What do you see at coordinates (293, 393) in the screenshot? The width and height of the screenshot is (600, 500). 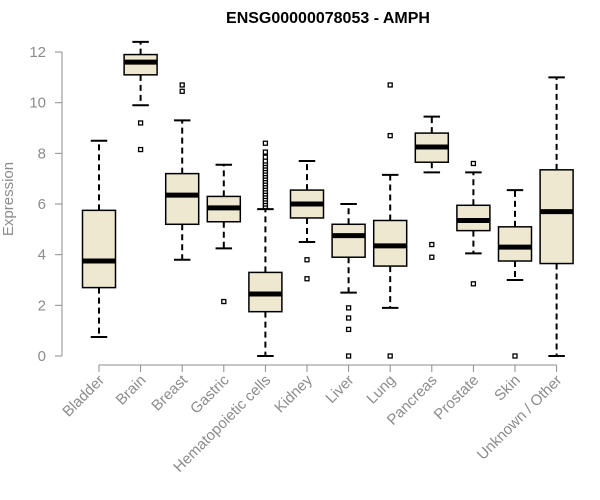 I see `x-tick-label: Kidney` at bounding box center [293, 393].